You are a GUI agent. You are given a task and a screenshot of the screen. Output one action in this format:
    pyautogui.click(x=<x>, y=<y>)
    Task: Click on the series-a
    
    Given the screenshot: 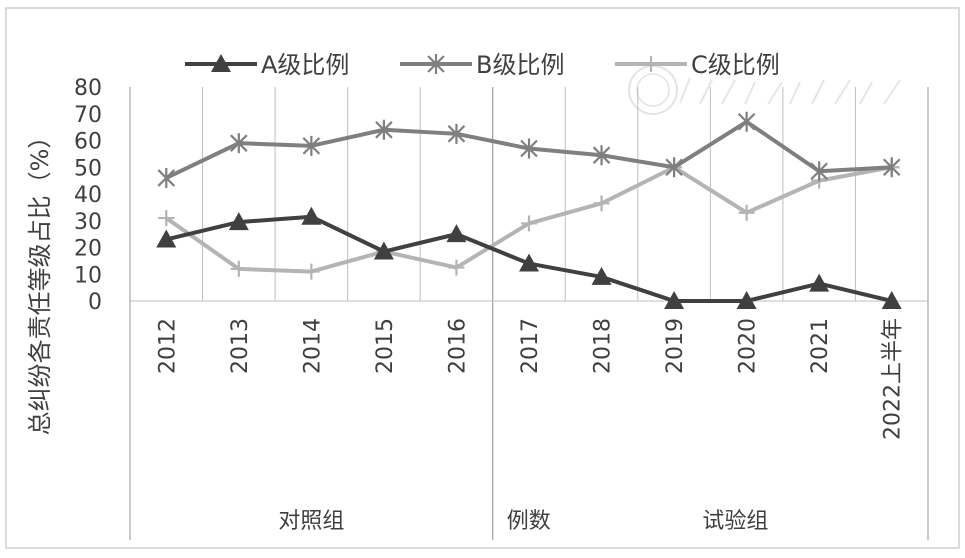 What is the action you would take?
    pyautogui.click(x=529, y=257)
    